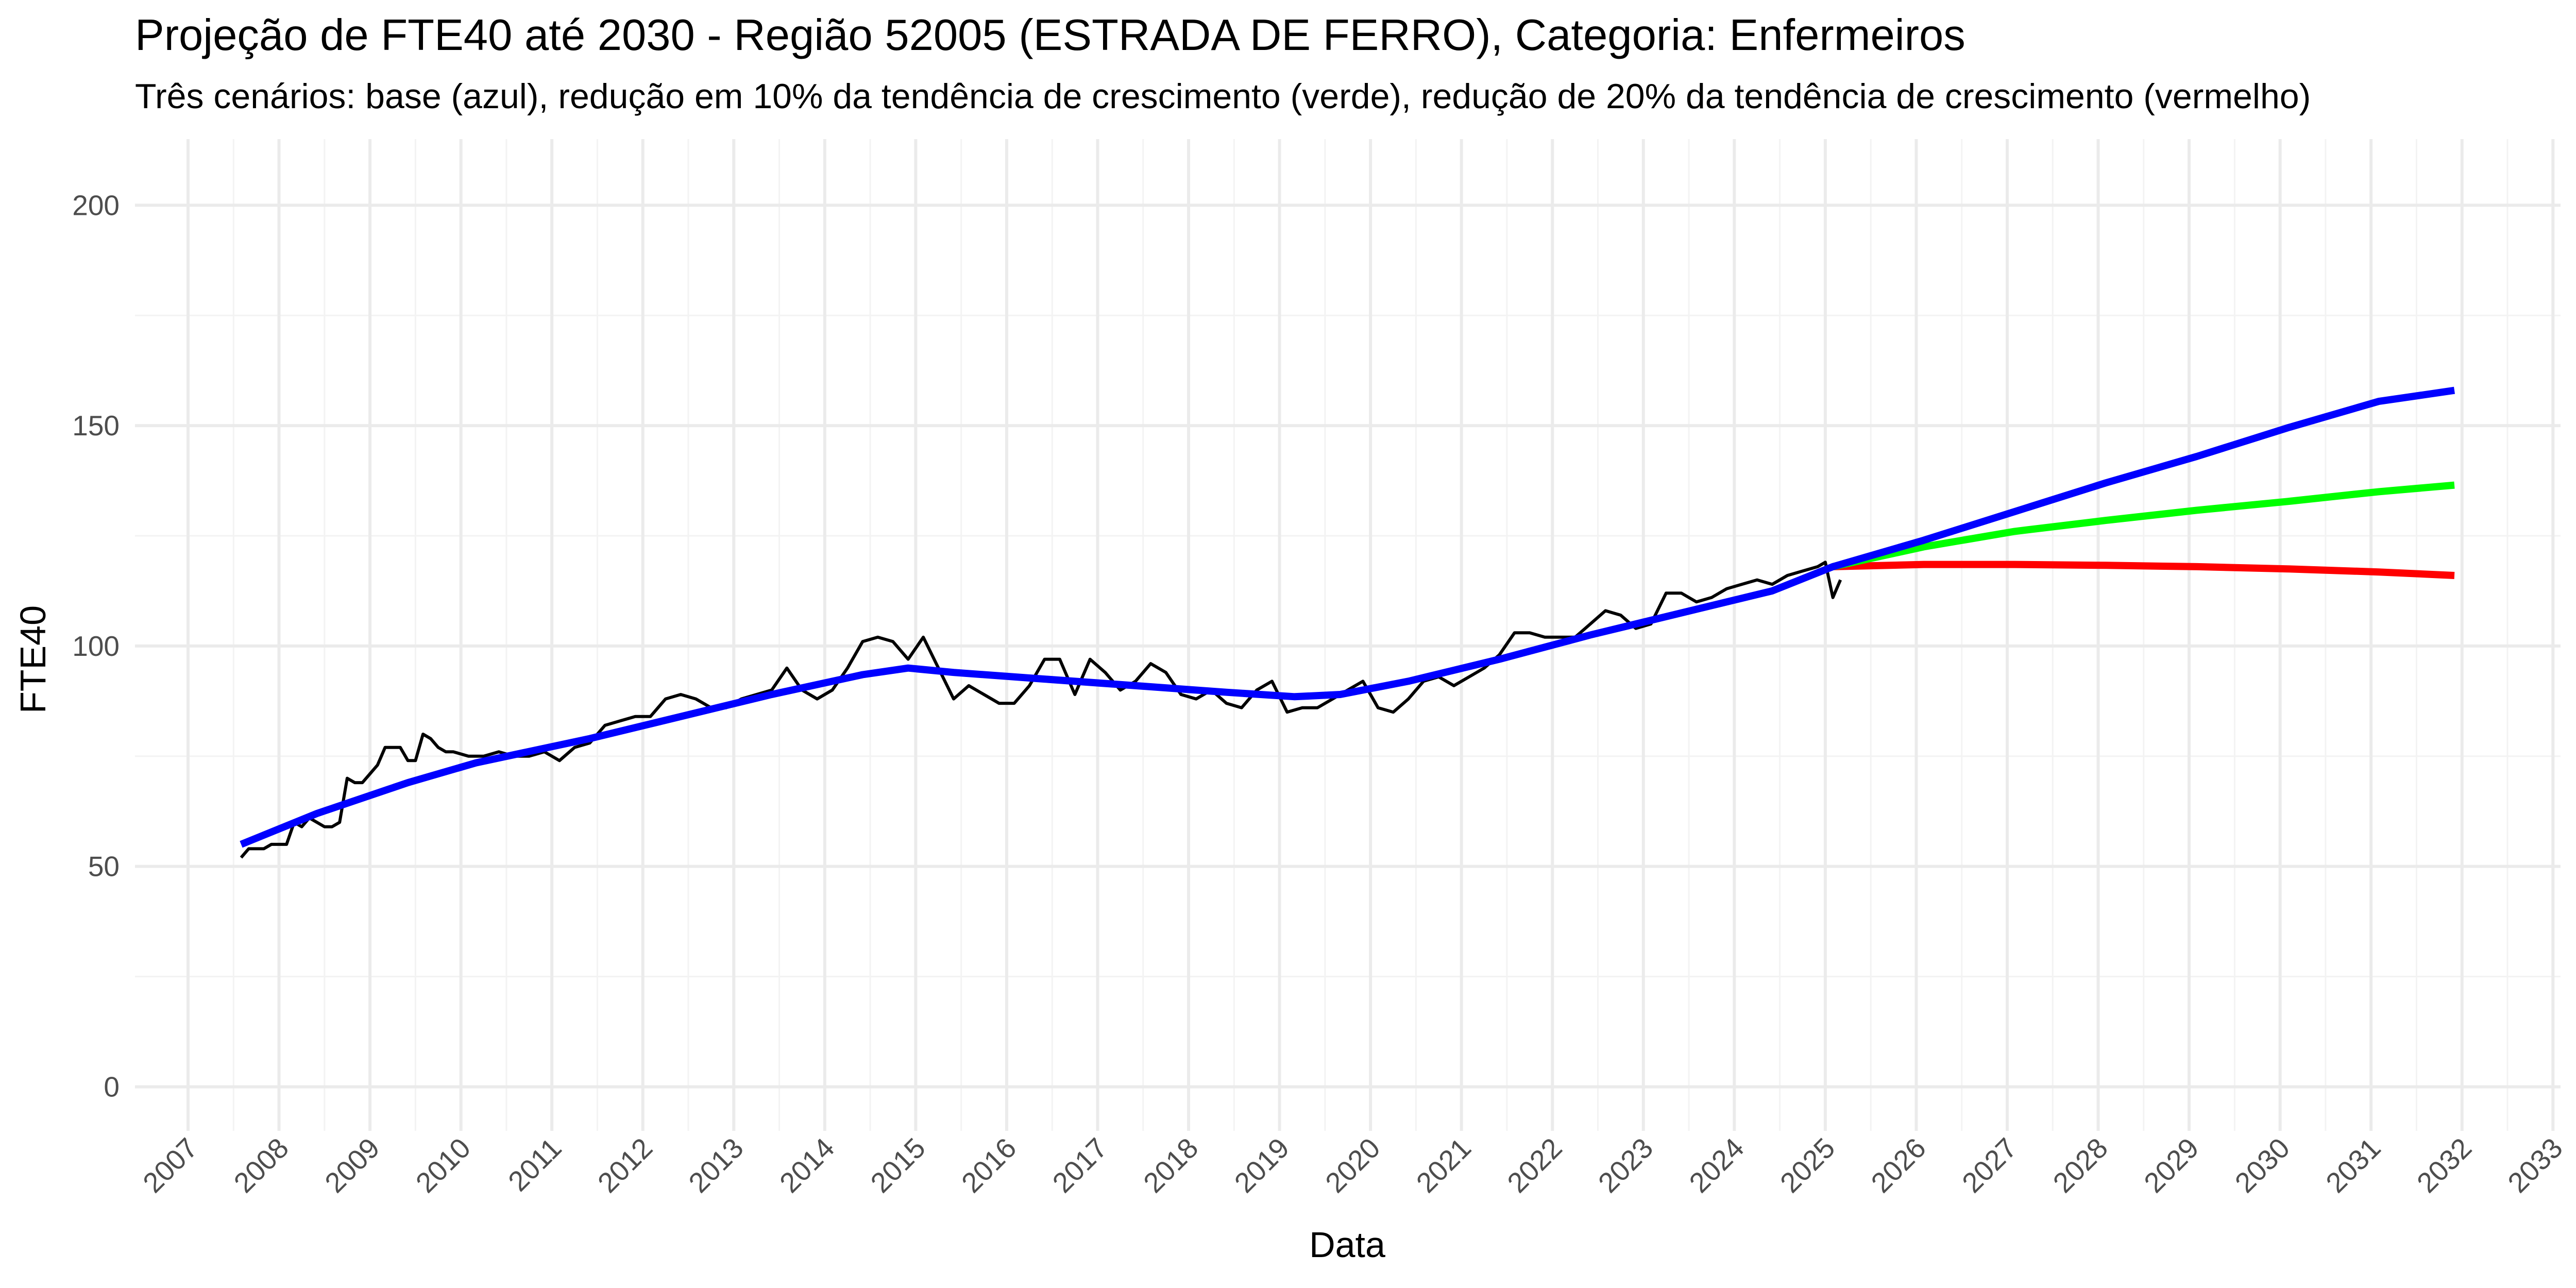  I want to click on x-axis-title: Data, so click(1347, 1245).